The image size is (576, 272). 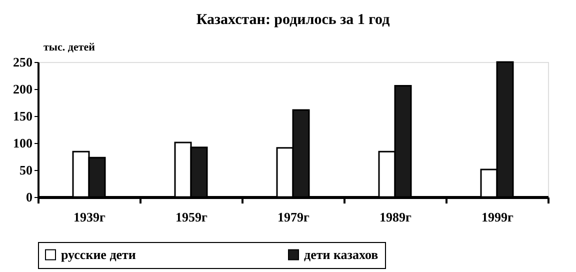 What do you see at coordinates (396, 217) in the screenshot?
I see `x-tick-label: 1989г` at bounding box center [396, 217].